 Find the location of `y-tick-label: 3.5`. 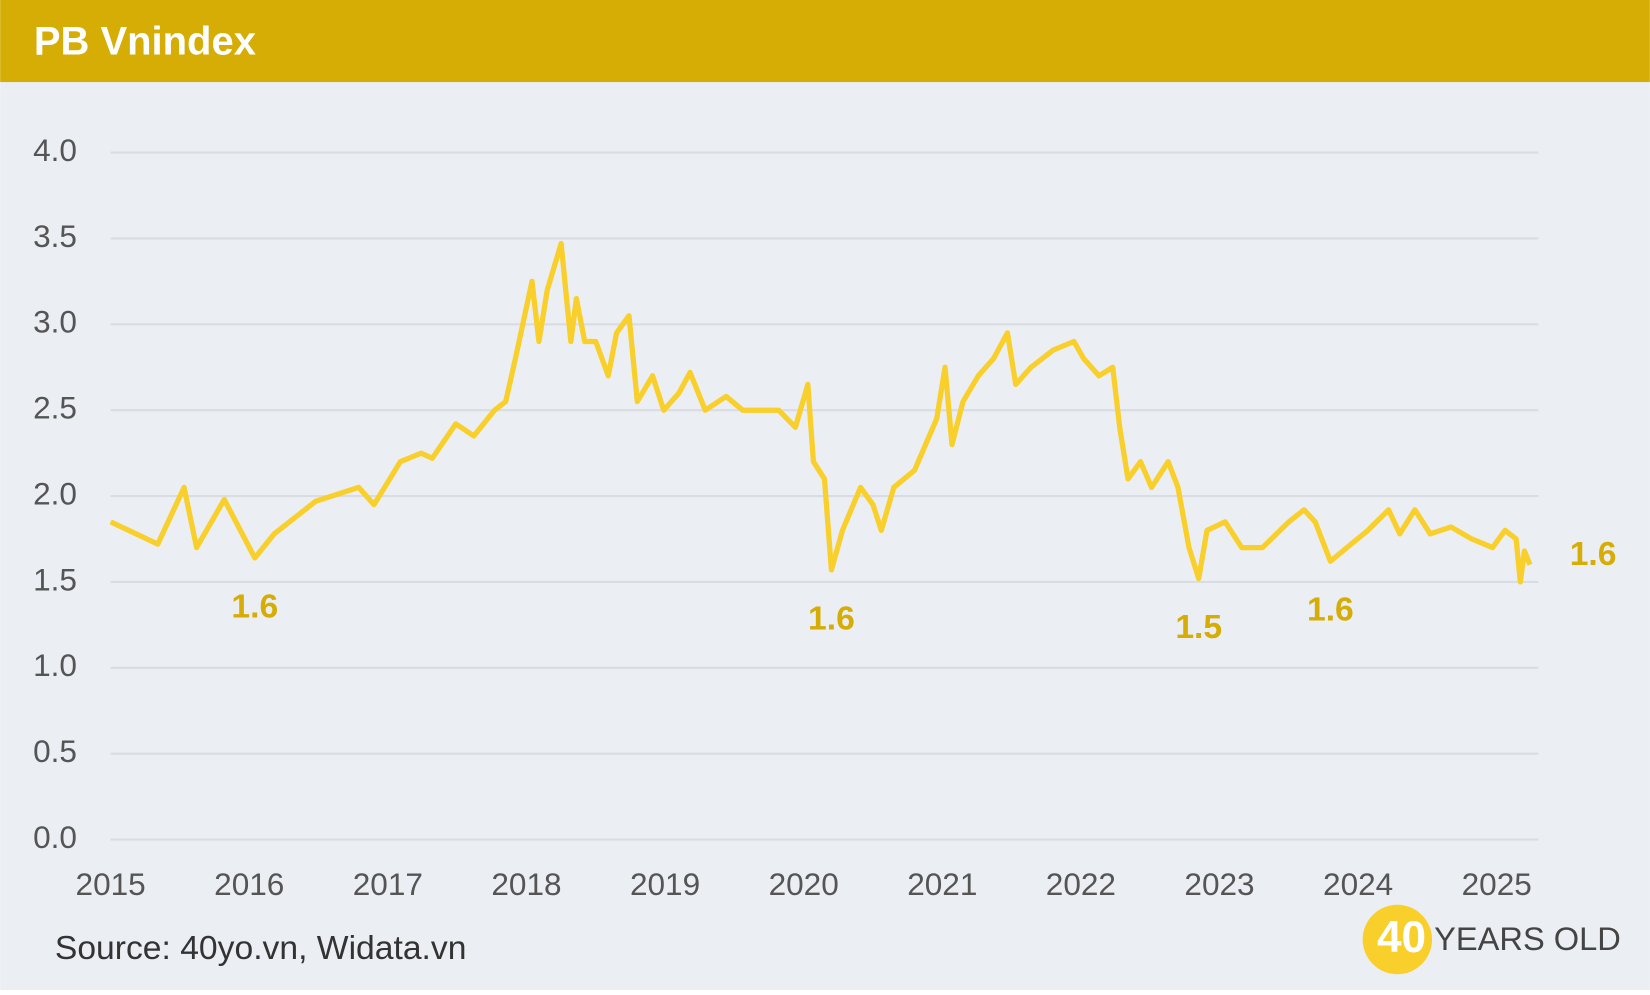

y-tick-label: 3.5 is located at coordinates (55, 236).